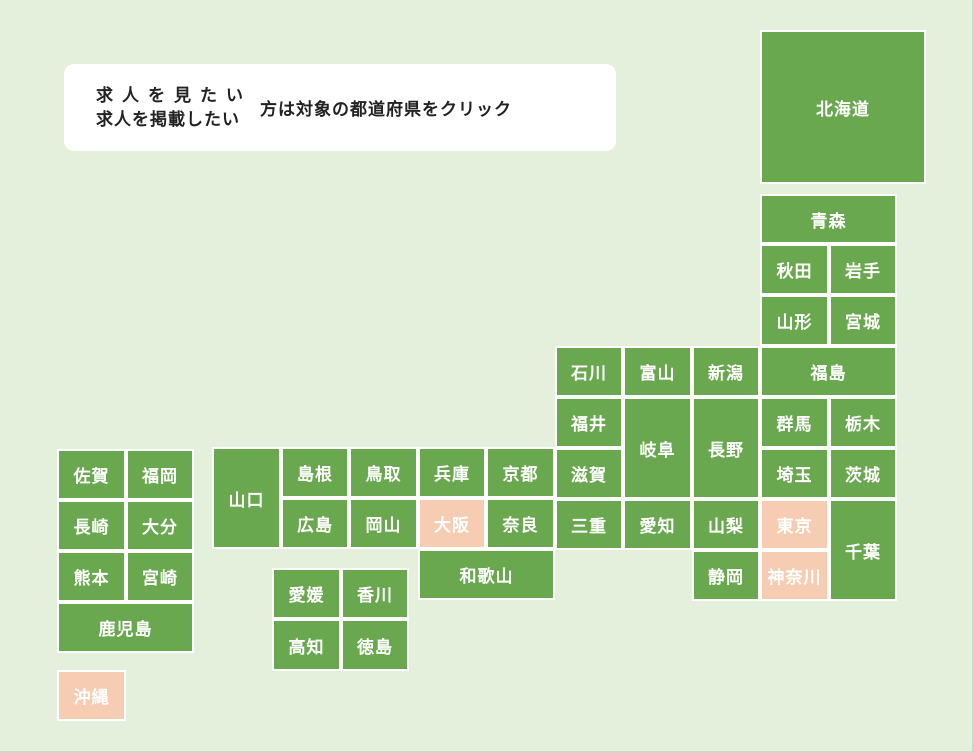 This screenshot has width=974, height=753. Describe the element at coordinates (306, 593) in the screenshot. I see `prefecture-ehime: 愛媛` at that location.